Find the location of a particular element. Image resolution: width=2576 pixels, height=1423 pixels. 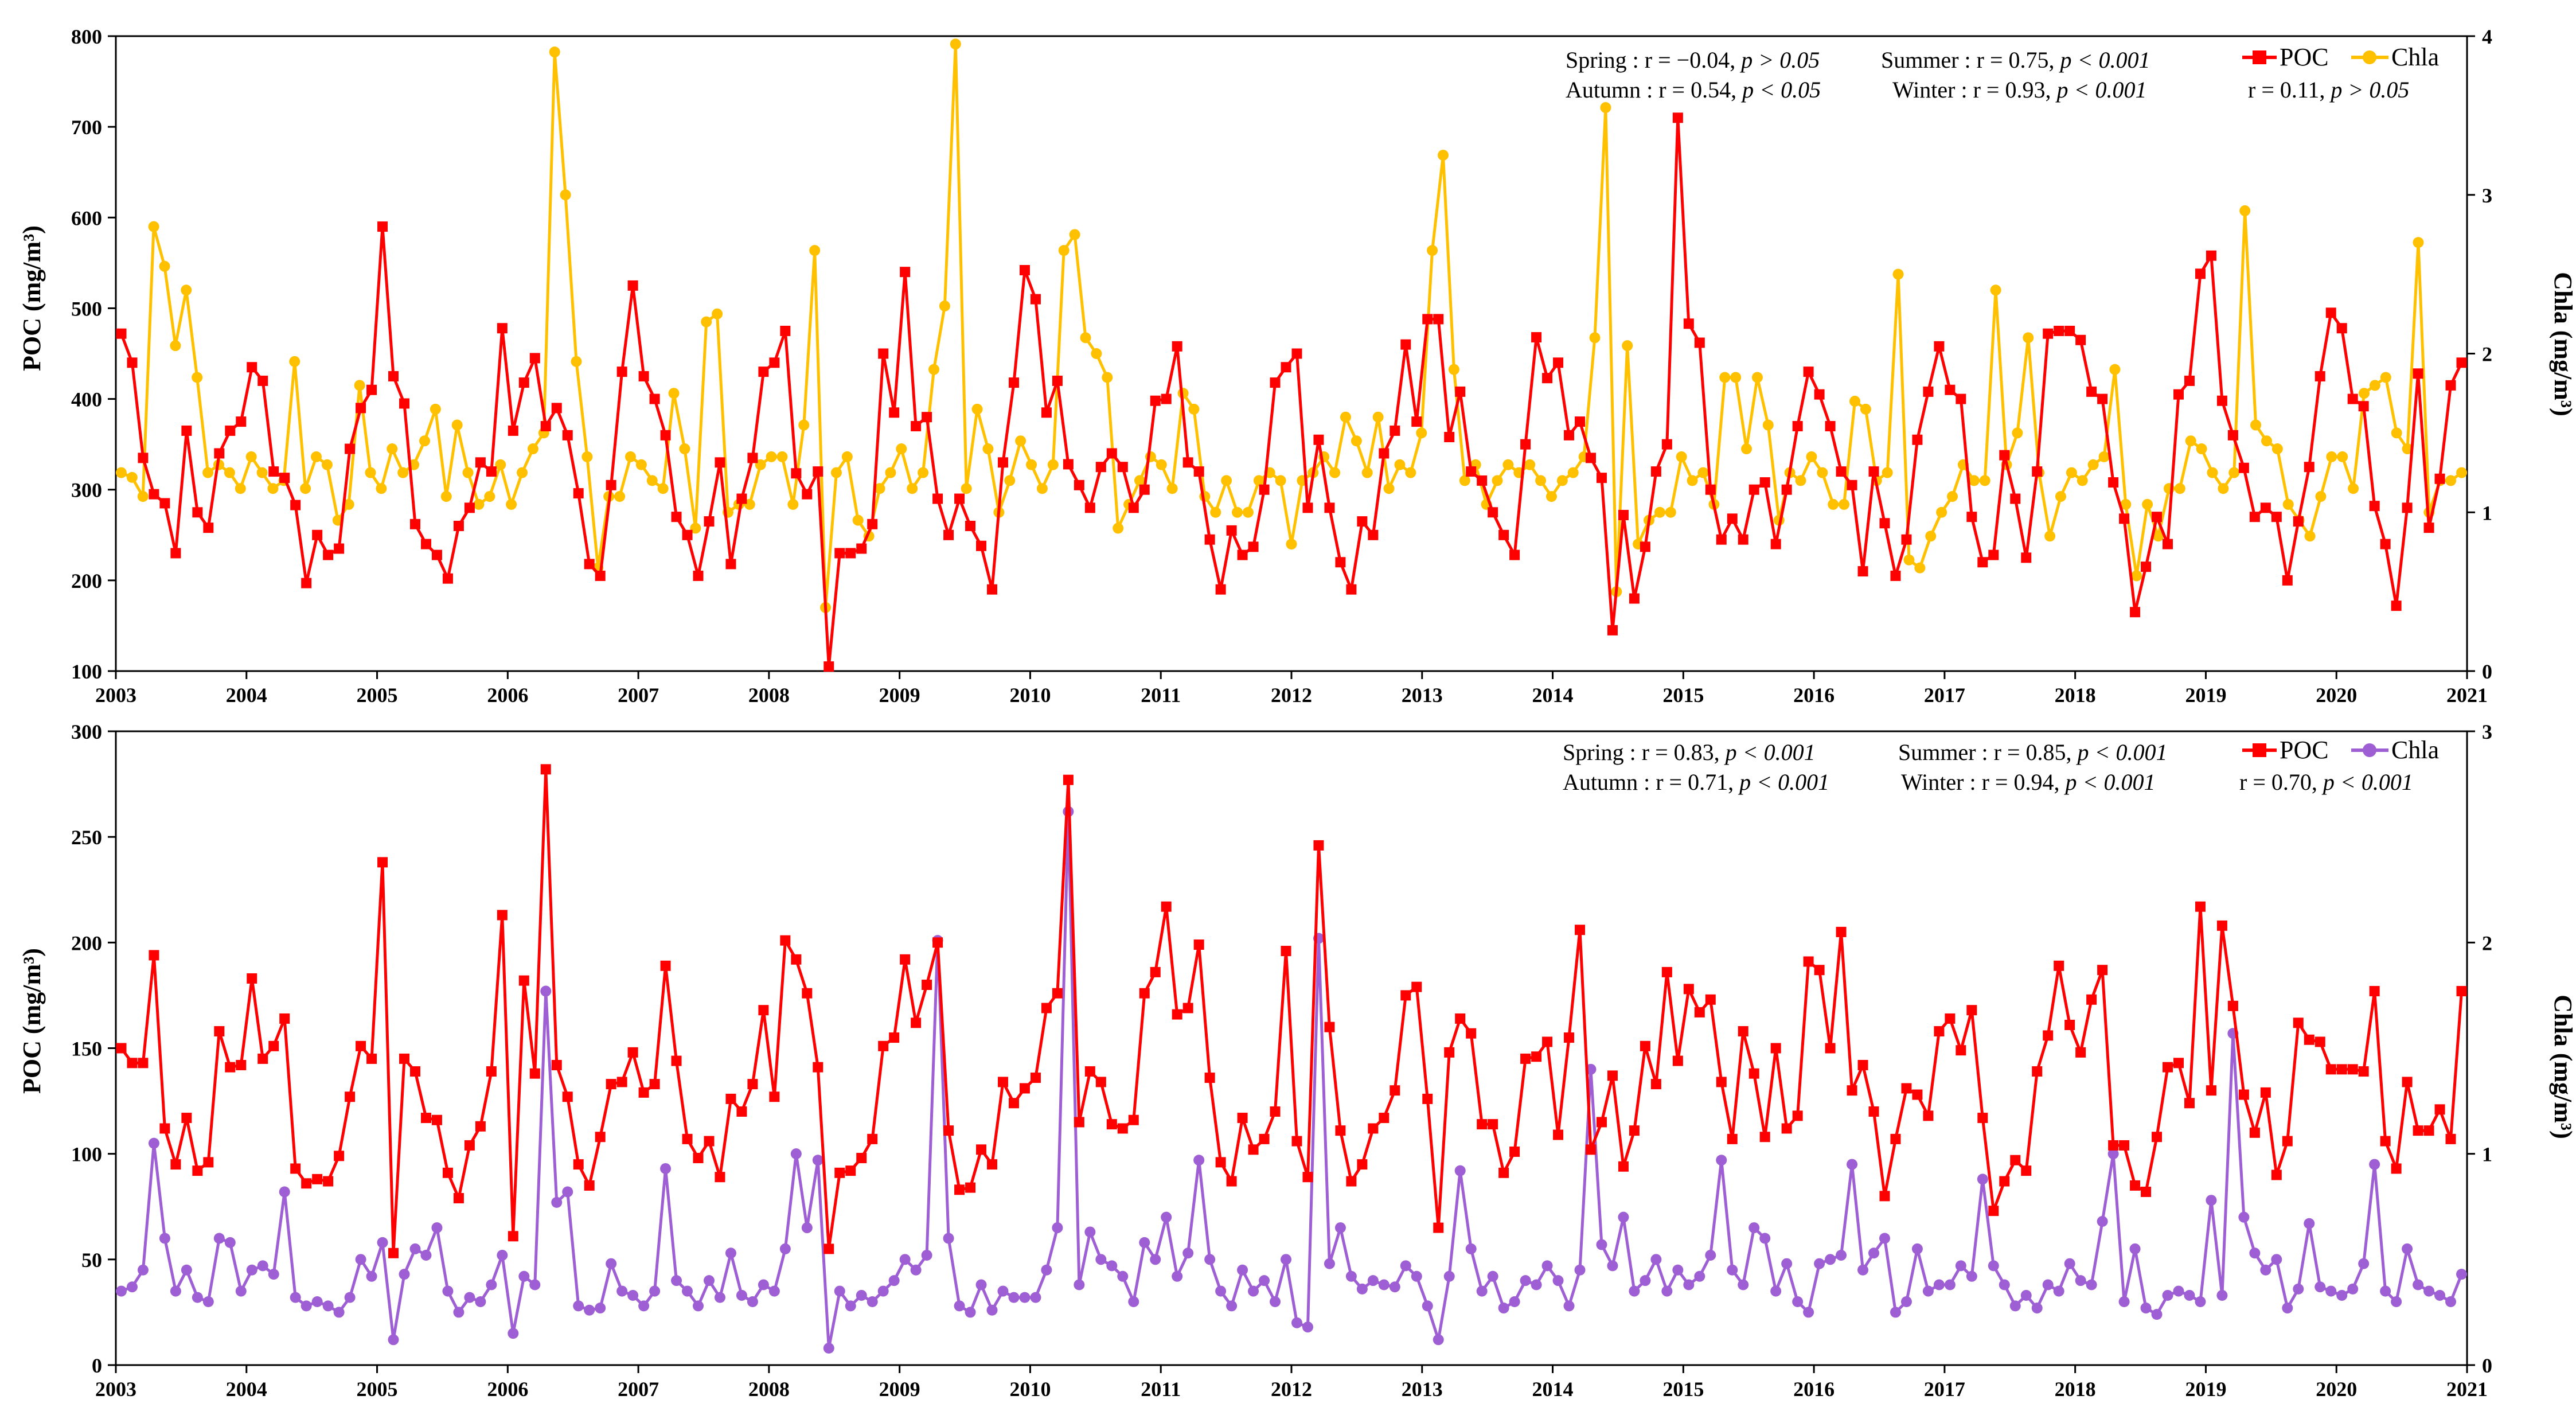

bottom-x-tick-label: 2018 is located at coordinates (2075, 1389).